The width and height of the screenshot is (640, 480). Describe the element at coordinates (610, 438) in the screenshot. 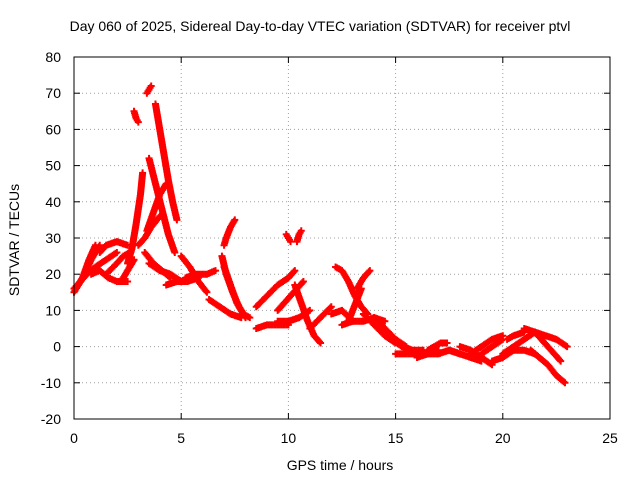

I see `x-tick-label: 25` at that location.